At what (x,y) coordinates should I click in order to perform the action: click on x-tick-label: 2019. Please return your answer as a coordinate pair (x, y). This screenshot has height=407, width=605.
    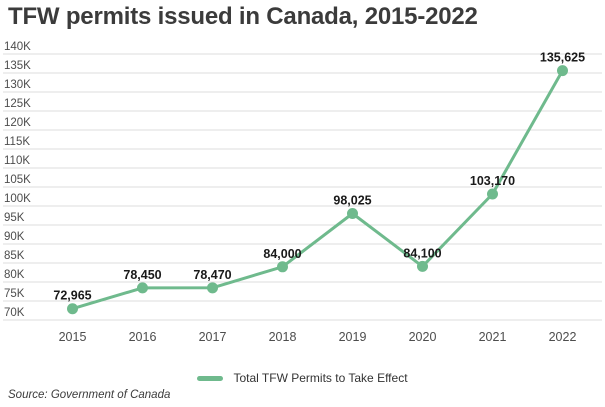
    Looking at the image, I should click on (353, 337).